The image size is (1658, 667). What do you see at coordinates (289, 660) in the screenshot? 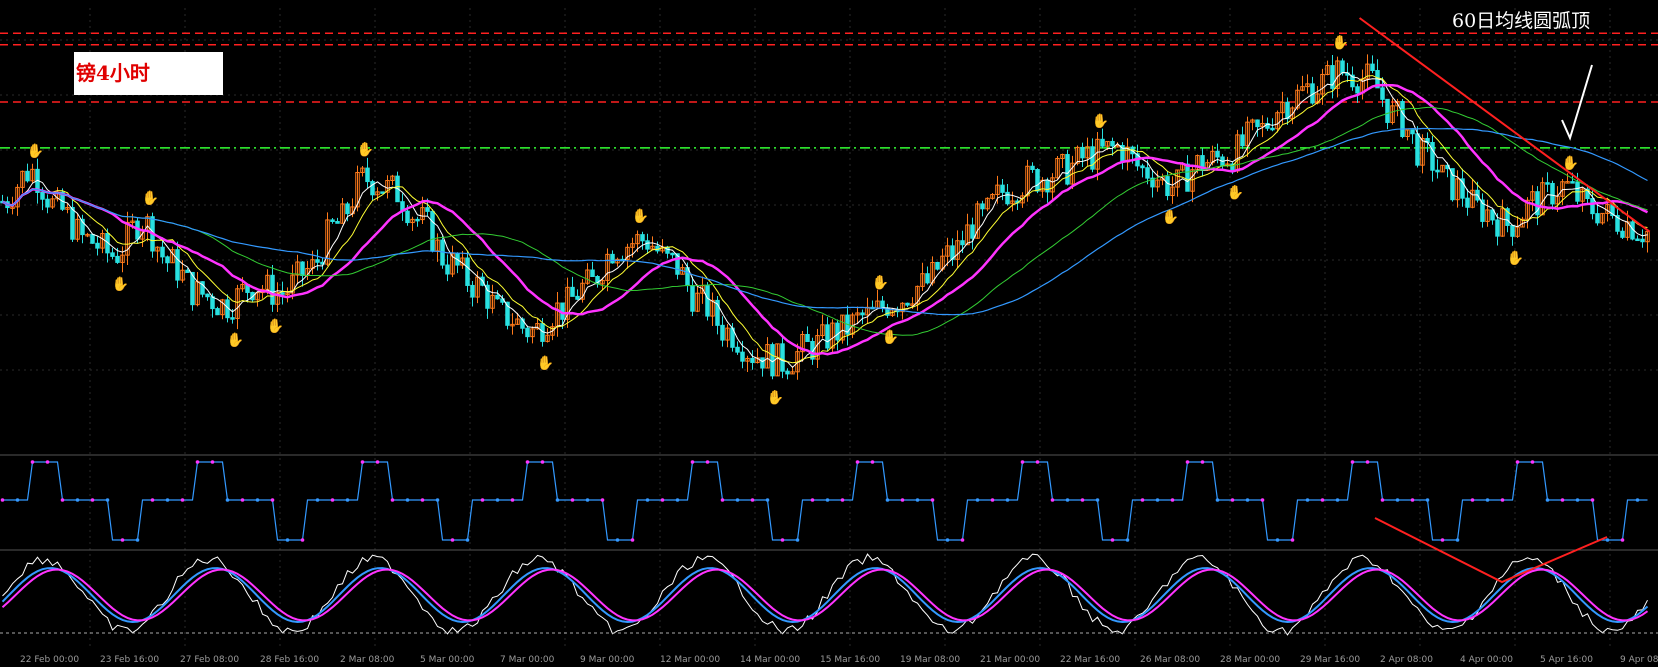
I see `x-tick-label: 28 Feb 16:00` at bounding box center [289, 660].